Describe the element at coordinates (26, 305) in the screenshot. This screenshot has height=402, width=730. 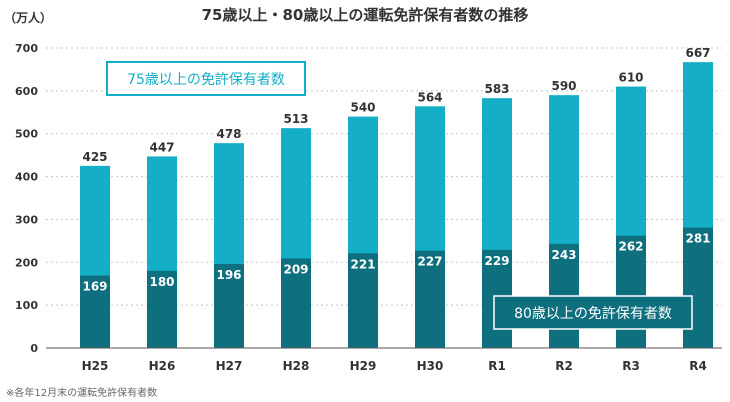
I see `y-tick-label: 100` at that location.